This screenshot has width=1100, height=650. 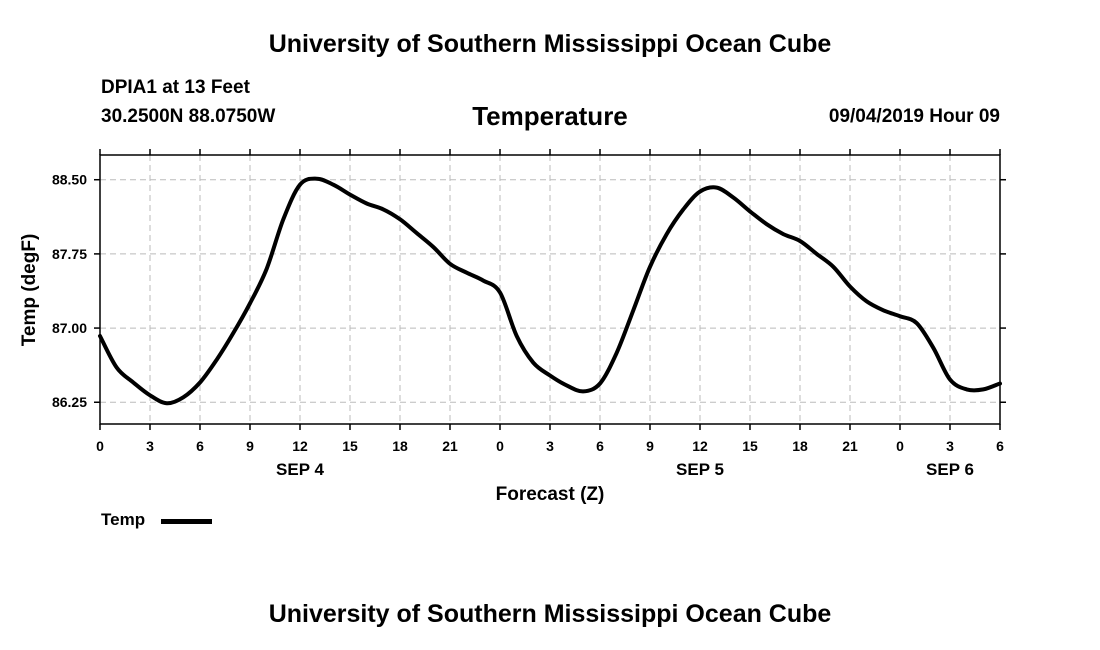 I want to click on y-axis-title: Temp (degF), so click(x=29, y=290).